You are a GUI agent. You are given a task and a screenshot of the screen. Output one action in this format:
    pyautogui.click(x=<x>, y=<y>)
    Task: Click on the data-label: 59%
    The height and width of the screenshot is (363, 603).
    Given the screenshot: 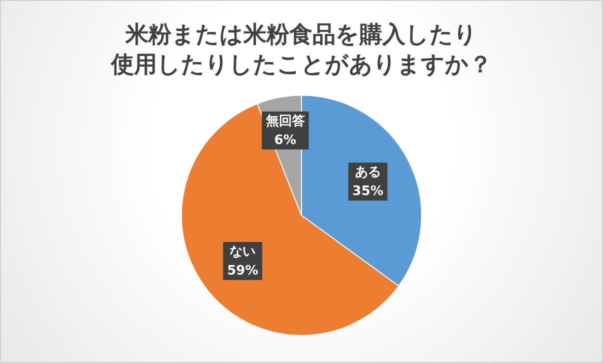 What is the action you would take?
    pyautogui.click(x=242, y=270)
    